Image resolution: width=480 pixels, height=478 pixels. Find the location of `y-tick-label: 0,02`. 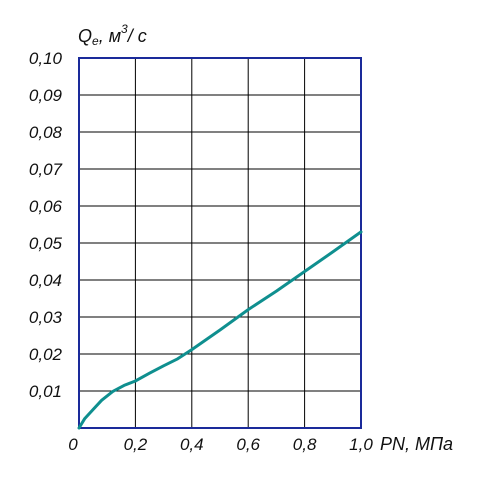

y-tick-label: 0,02 is located at coordinates (46, 354).